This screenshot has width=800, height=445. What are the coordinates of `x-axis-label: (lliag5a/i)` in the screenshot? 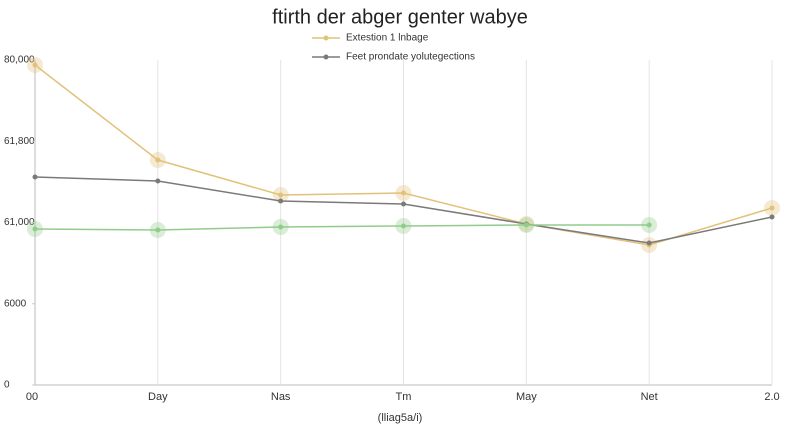 It's located at (400, 418).